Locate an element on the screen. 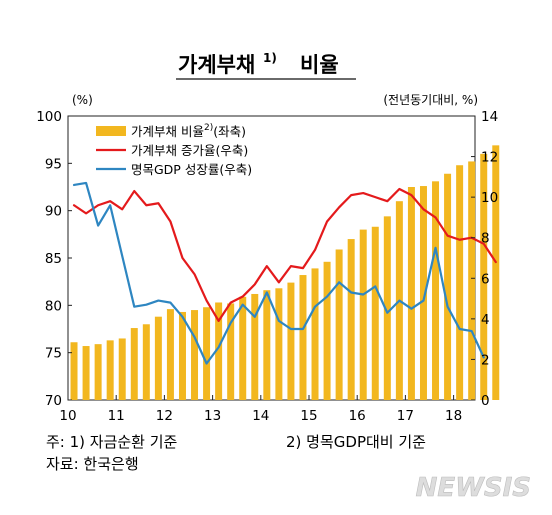 Image resolution: width=552 pixels, height=515 pixels. left-axis-tick-label: 90 is located at coordinates (53, 212).